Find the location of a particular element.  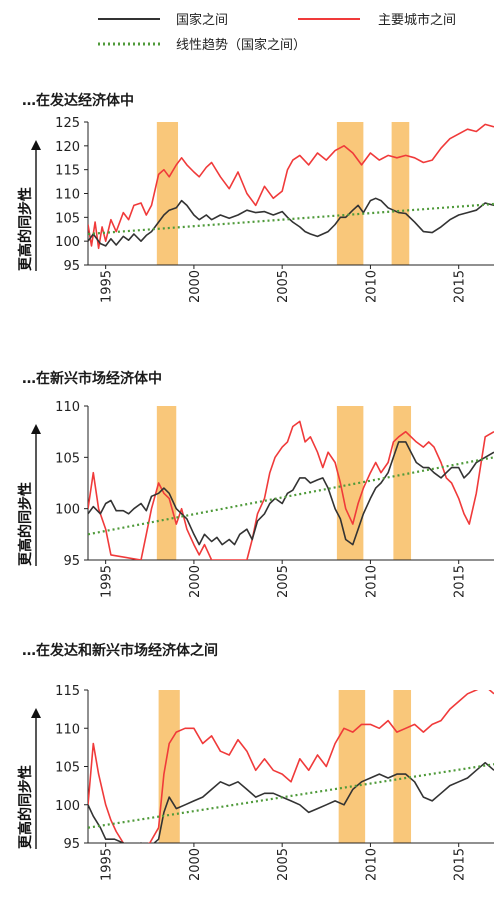

panel-title-1: …在发达经济体中 is located at coordinates (78, 101).